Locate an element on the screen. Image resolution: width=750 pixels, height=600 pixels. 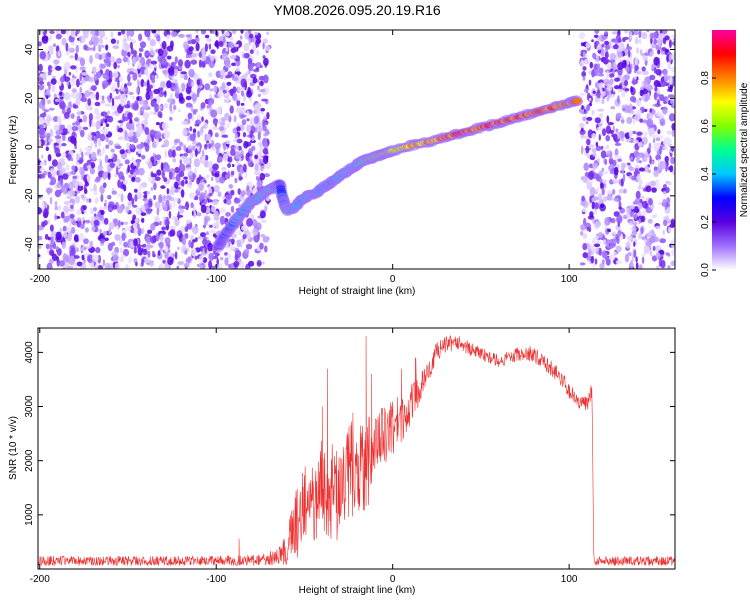
colorbar-label: Normalized spectral amplitude is located at coordinates (744, 149).